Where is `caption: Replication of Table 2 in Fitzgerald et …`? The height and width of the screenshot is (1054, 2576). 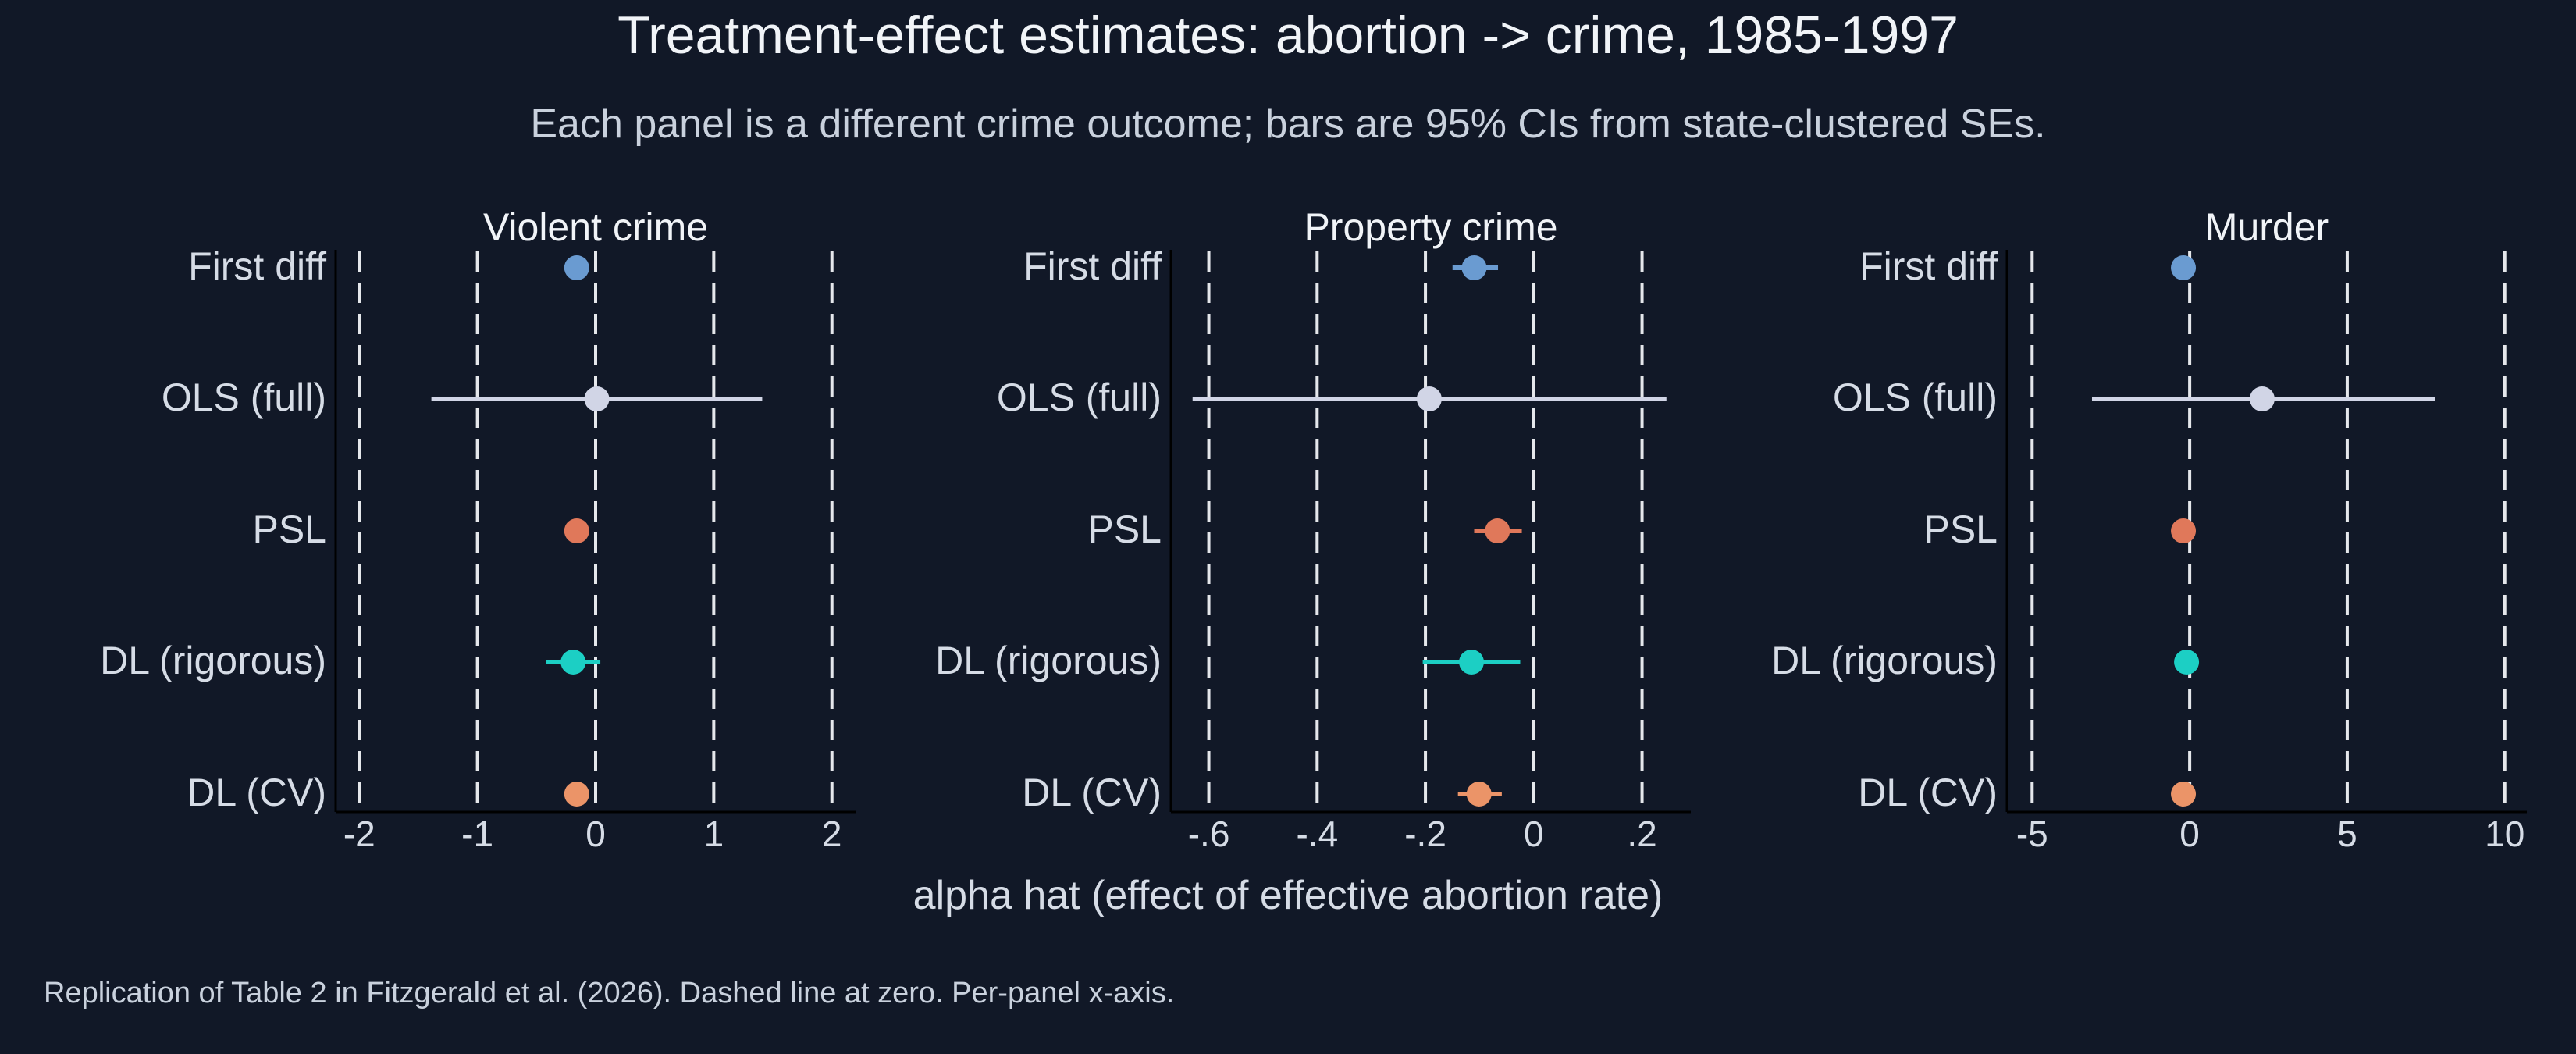 caption: Replication of Table 2 in Fitzgerald et … is located at coordinates (609, 993).